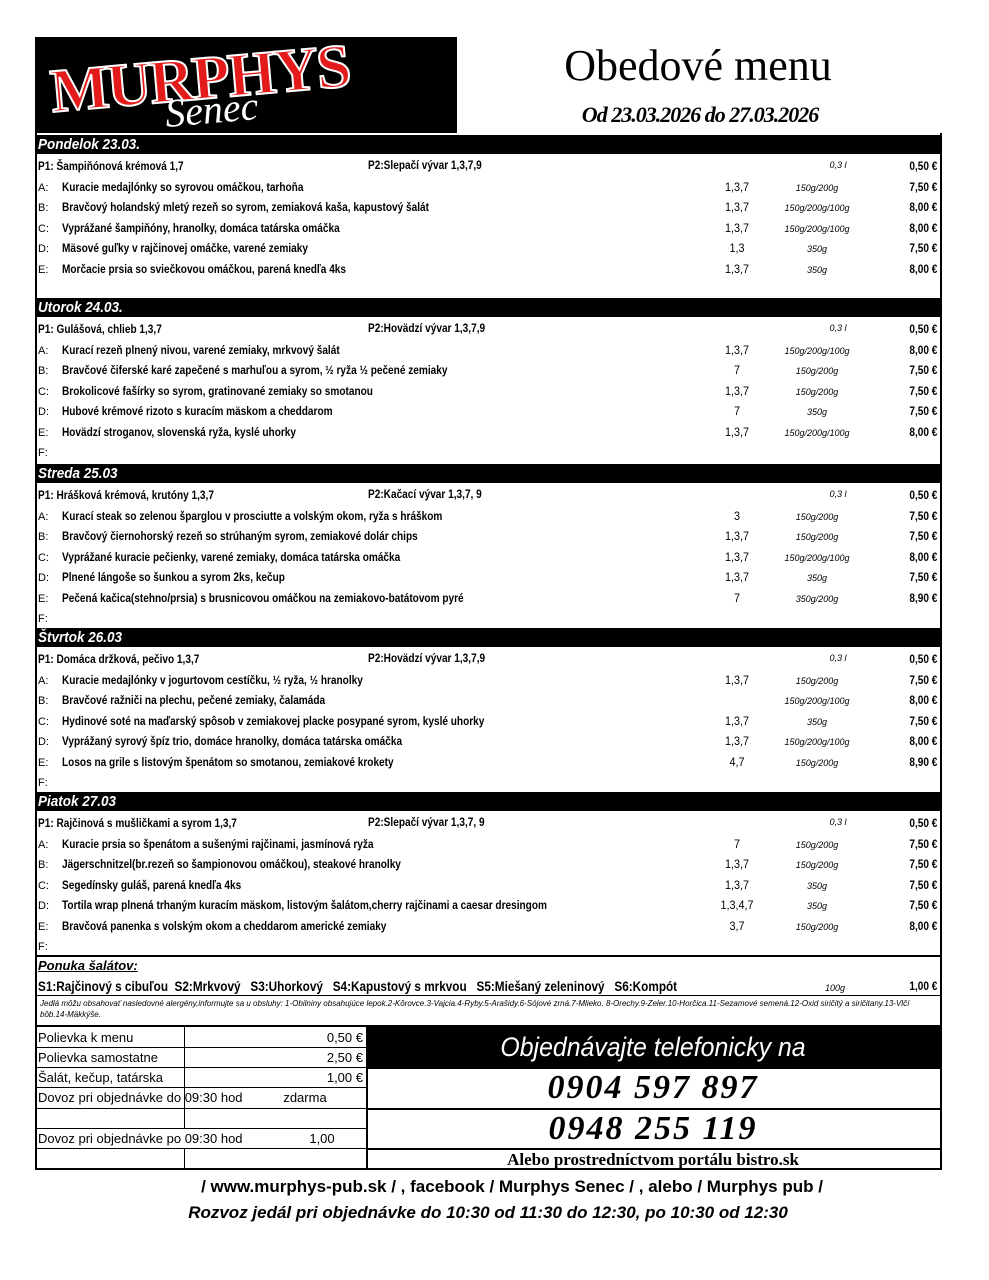 This screenshot has width=989, height=1280. I want to click on soup-p2: P2:Slepačí vývar 1,3,7, 9, so click(426, 822).